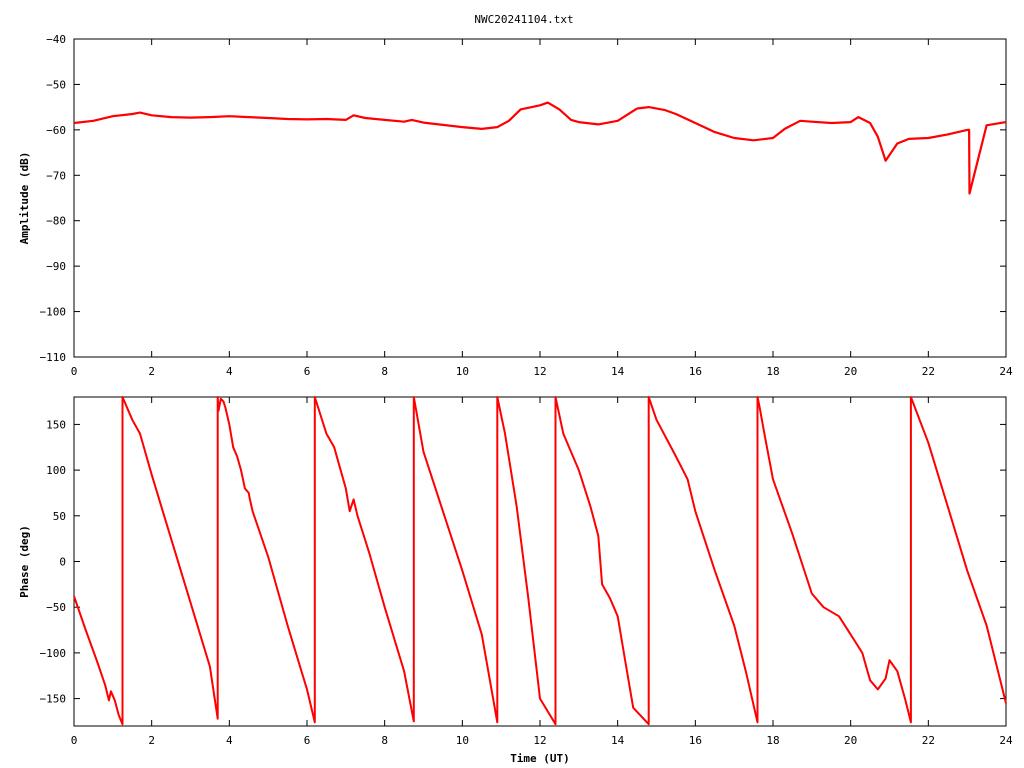  What do you see at coordinates (56, 424) in the screenshot?
I see `phase-y-tick-label: 150` at bounding box center [56, 424].